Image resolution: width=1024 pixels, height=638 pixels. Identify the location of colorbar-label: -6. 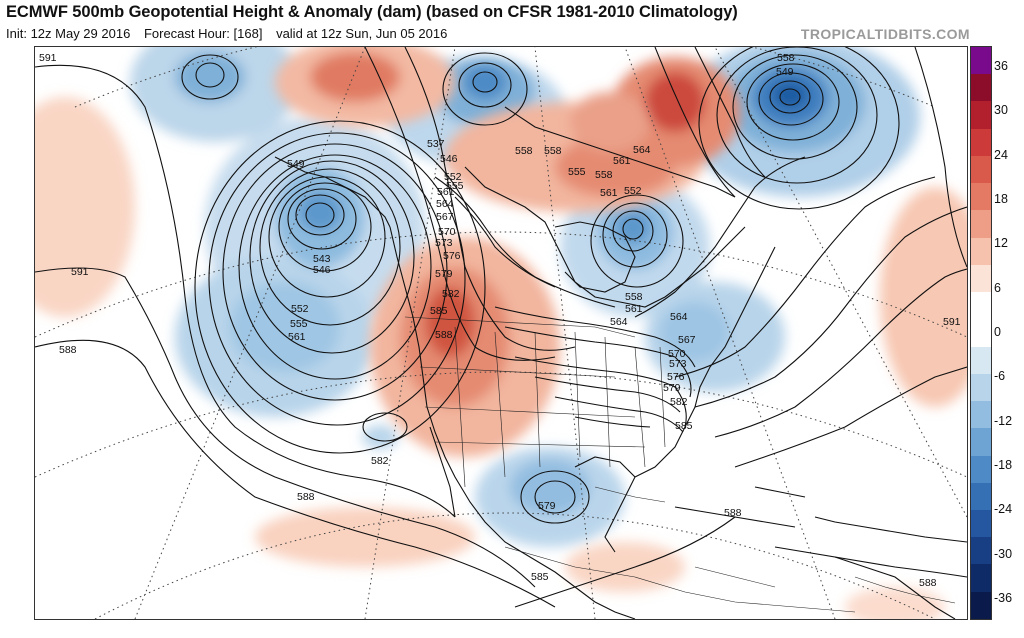
(1000, 376).